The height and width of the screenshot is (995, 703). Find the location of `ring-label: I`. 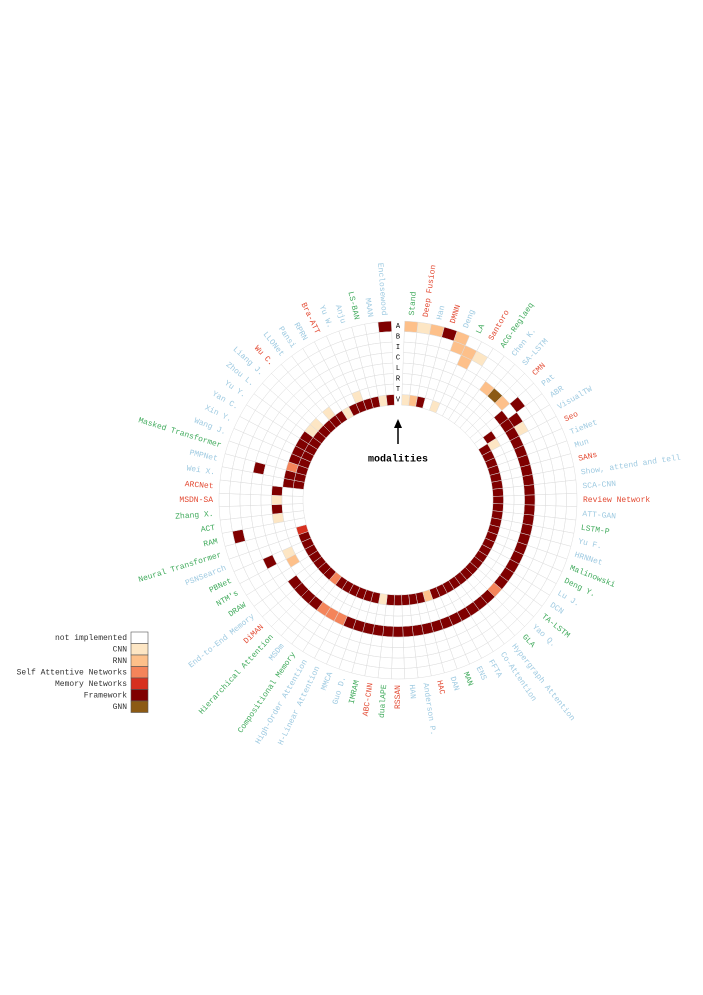

ring-label: I is located at coordinates (398, 348).